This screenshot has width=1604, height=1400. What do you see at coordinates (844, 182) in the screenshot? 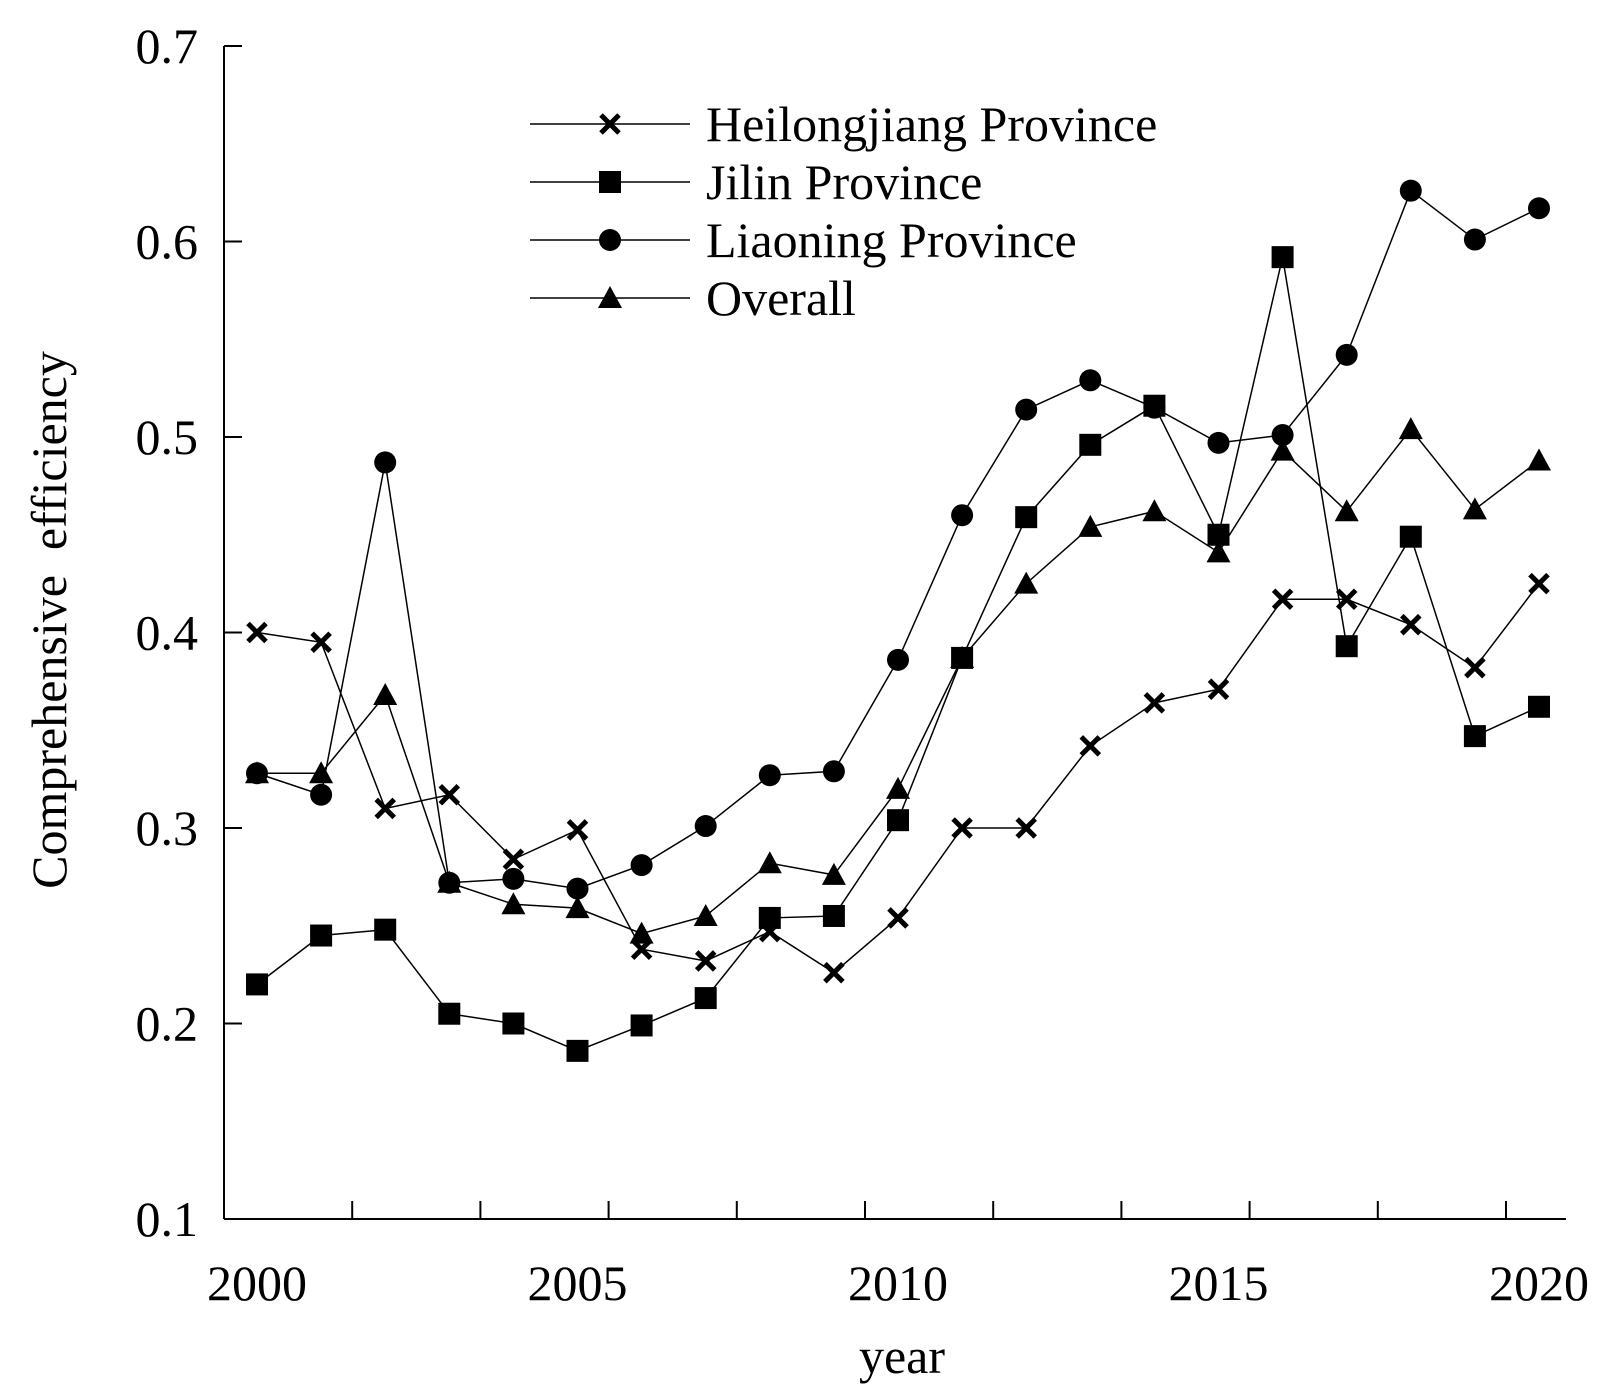
I see `legend-label: Jilin Province` at bounding box center [844, 182].